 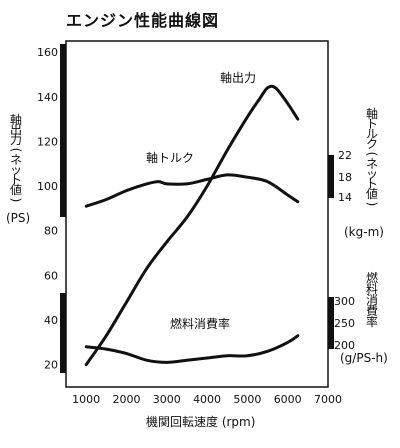 What do you see at coordinates (47, 52) in the screenshot?
I see `y-tick-label: 160` at bounding box center [47, 52].